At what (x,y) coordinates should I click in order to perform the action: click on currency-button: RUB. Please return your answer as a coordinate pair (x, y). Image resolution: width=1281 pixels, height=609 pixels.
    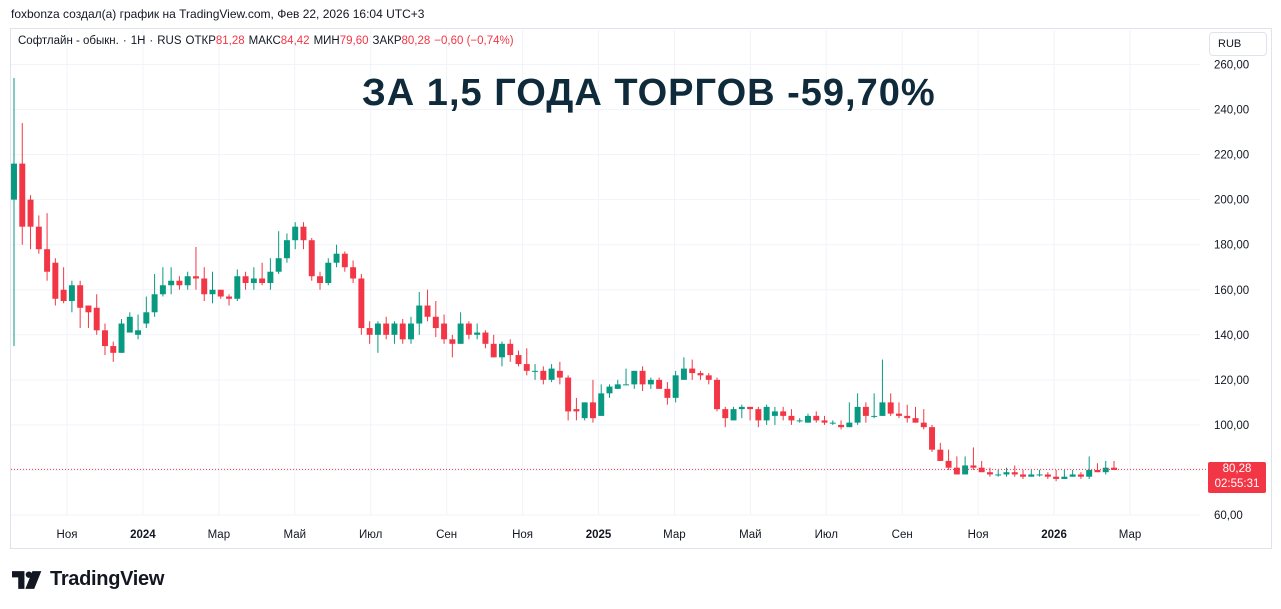
    Looking at the image, I should click on (1238, 44).